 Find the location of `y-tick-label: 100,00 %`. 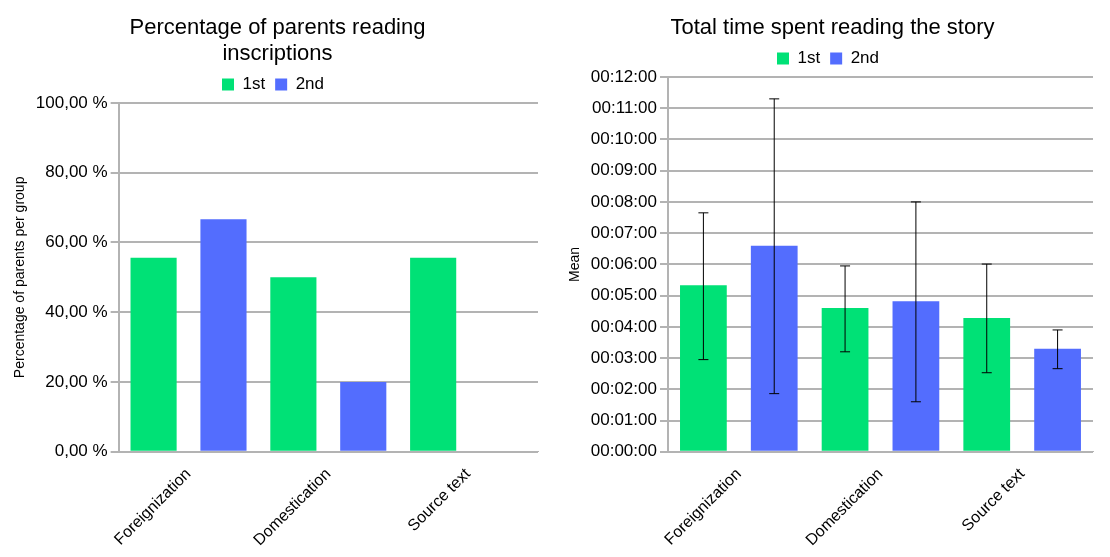

y-tick-label: 100,00 % is located at coordinates (71, 102).